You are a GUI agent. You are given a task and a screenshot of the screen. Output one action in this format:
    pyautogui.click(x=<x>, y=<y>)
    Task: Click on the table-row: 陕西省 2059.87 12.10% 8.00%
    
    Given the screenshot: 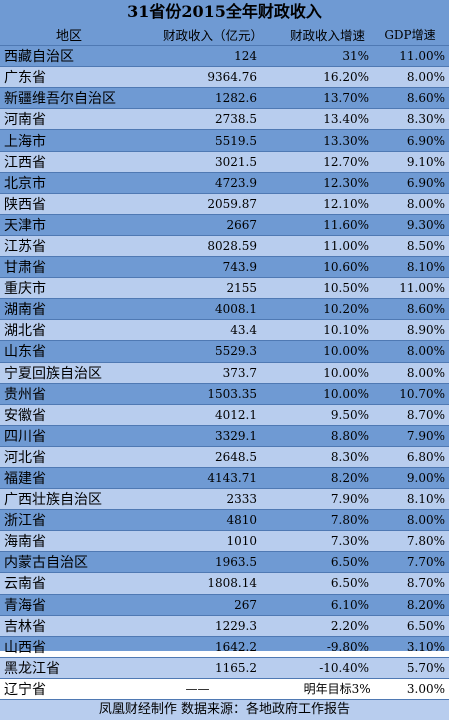 What is the action you would take?
    pyautogui.click(x=224, y=203)
    